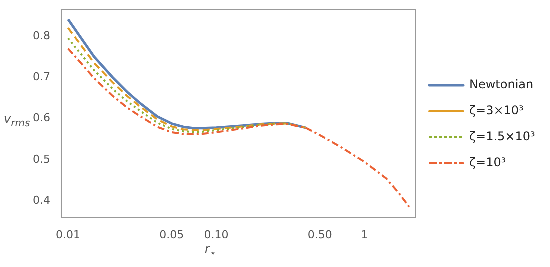 The width and height of the screenshot is (550, 267). Describe the element at coordinates (41, 201) in the screenshot. I see `y-tick-label: 0.4` at that location.